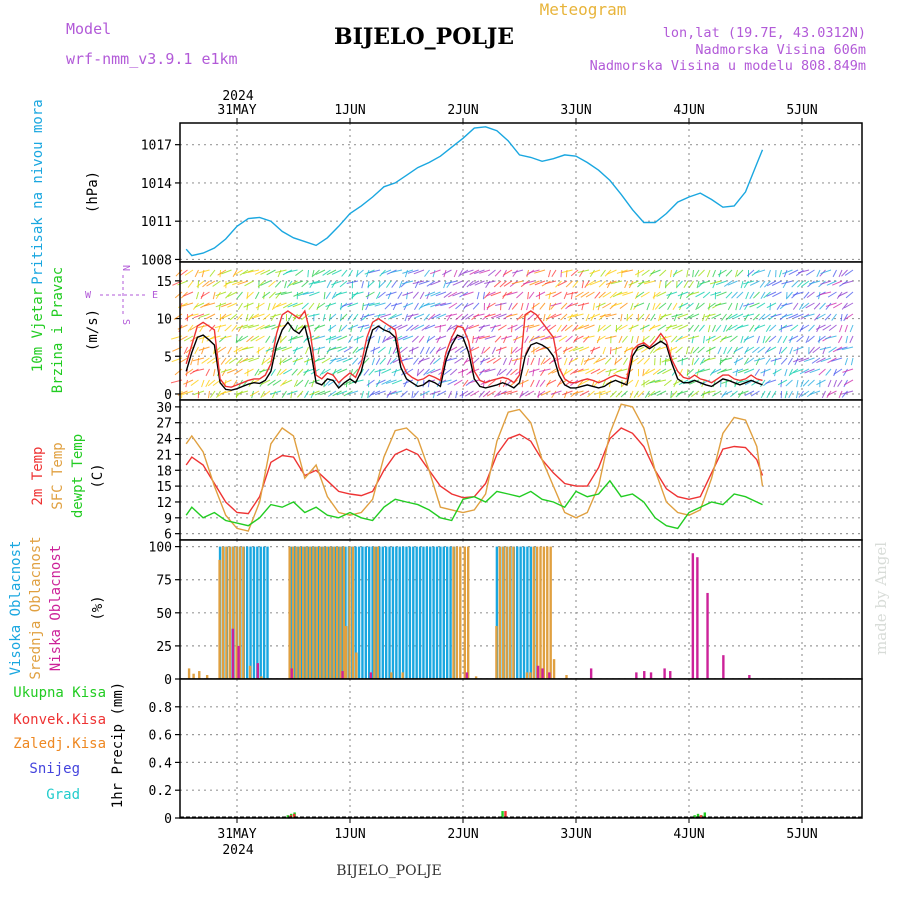 This screenshot has width=900, height=904. What do you see at coordinates (160, 791) in the screenshot?
I see `y-tick-label: 0.2` at bounding box center [160, 791].